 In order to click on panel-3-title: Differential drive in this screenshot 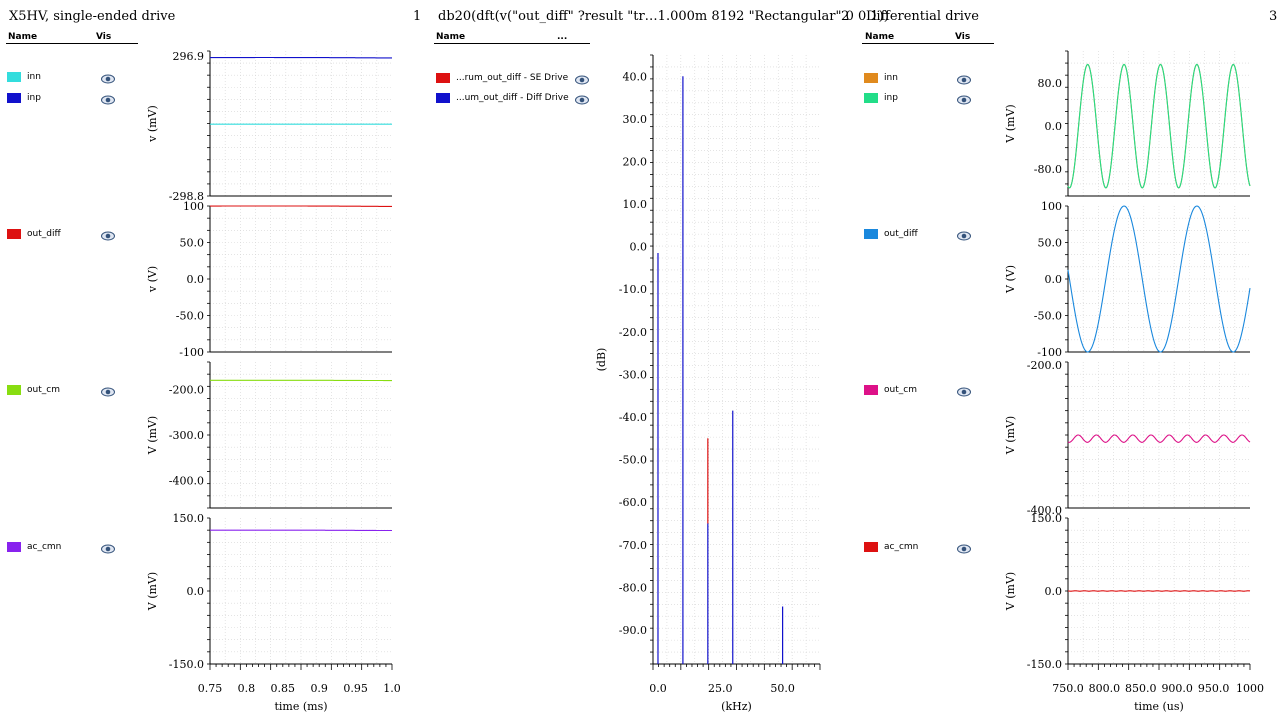, I will do `click(922, 16)`.